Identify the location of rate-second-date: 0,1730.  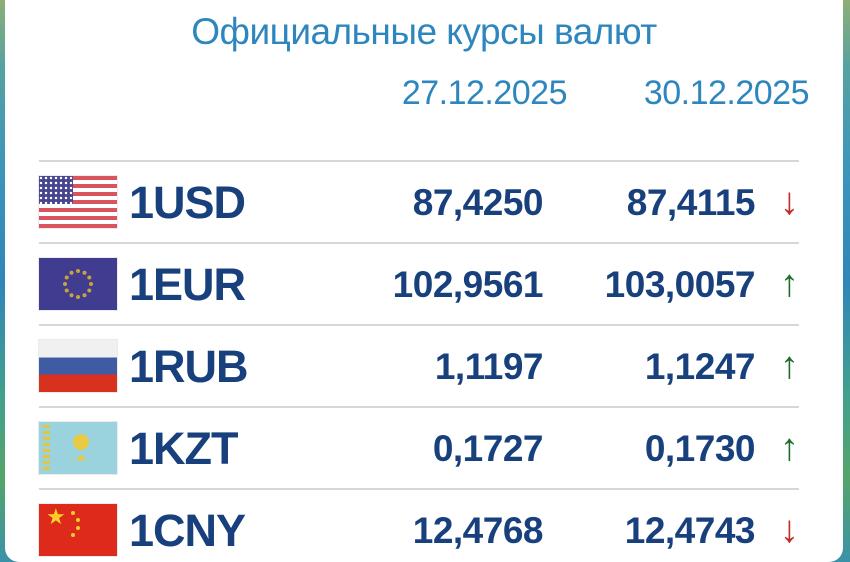
(700, 448).